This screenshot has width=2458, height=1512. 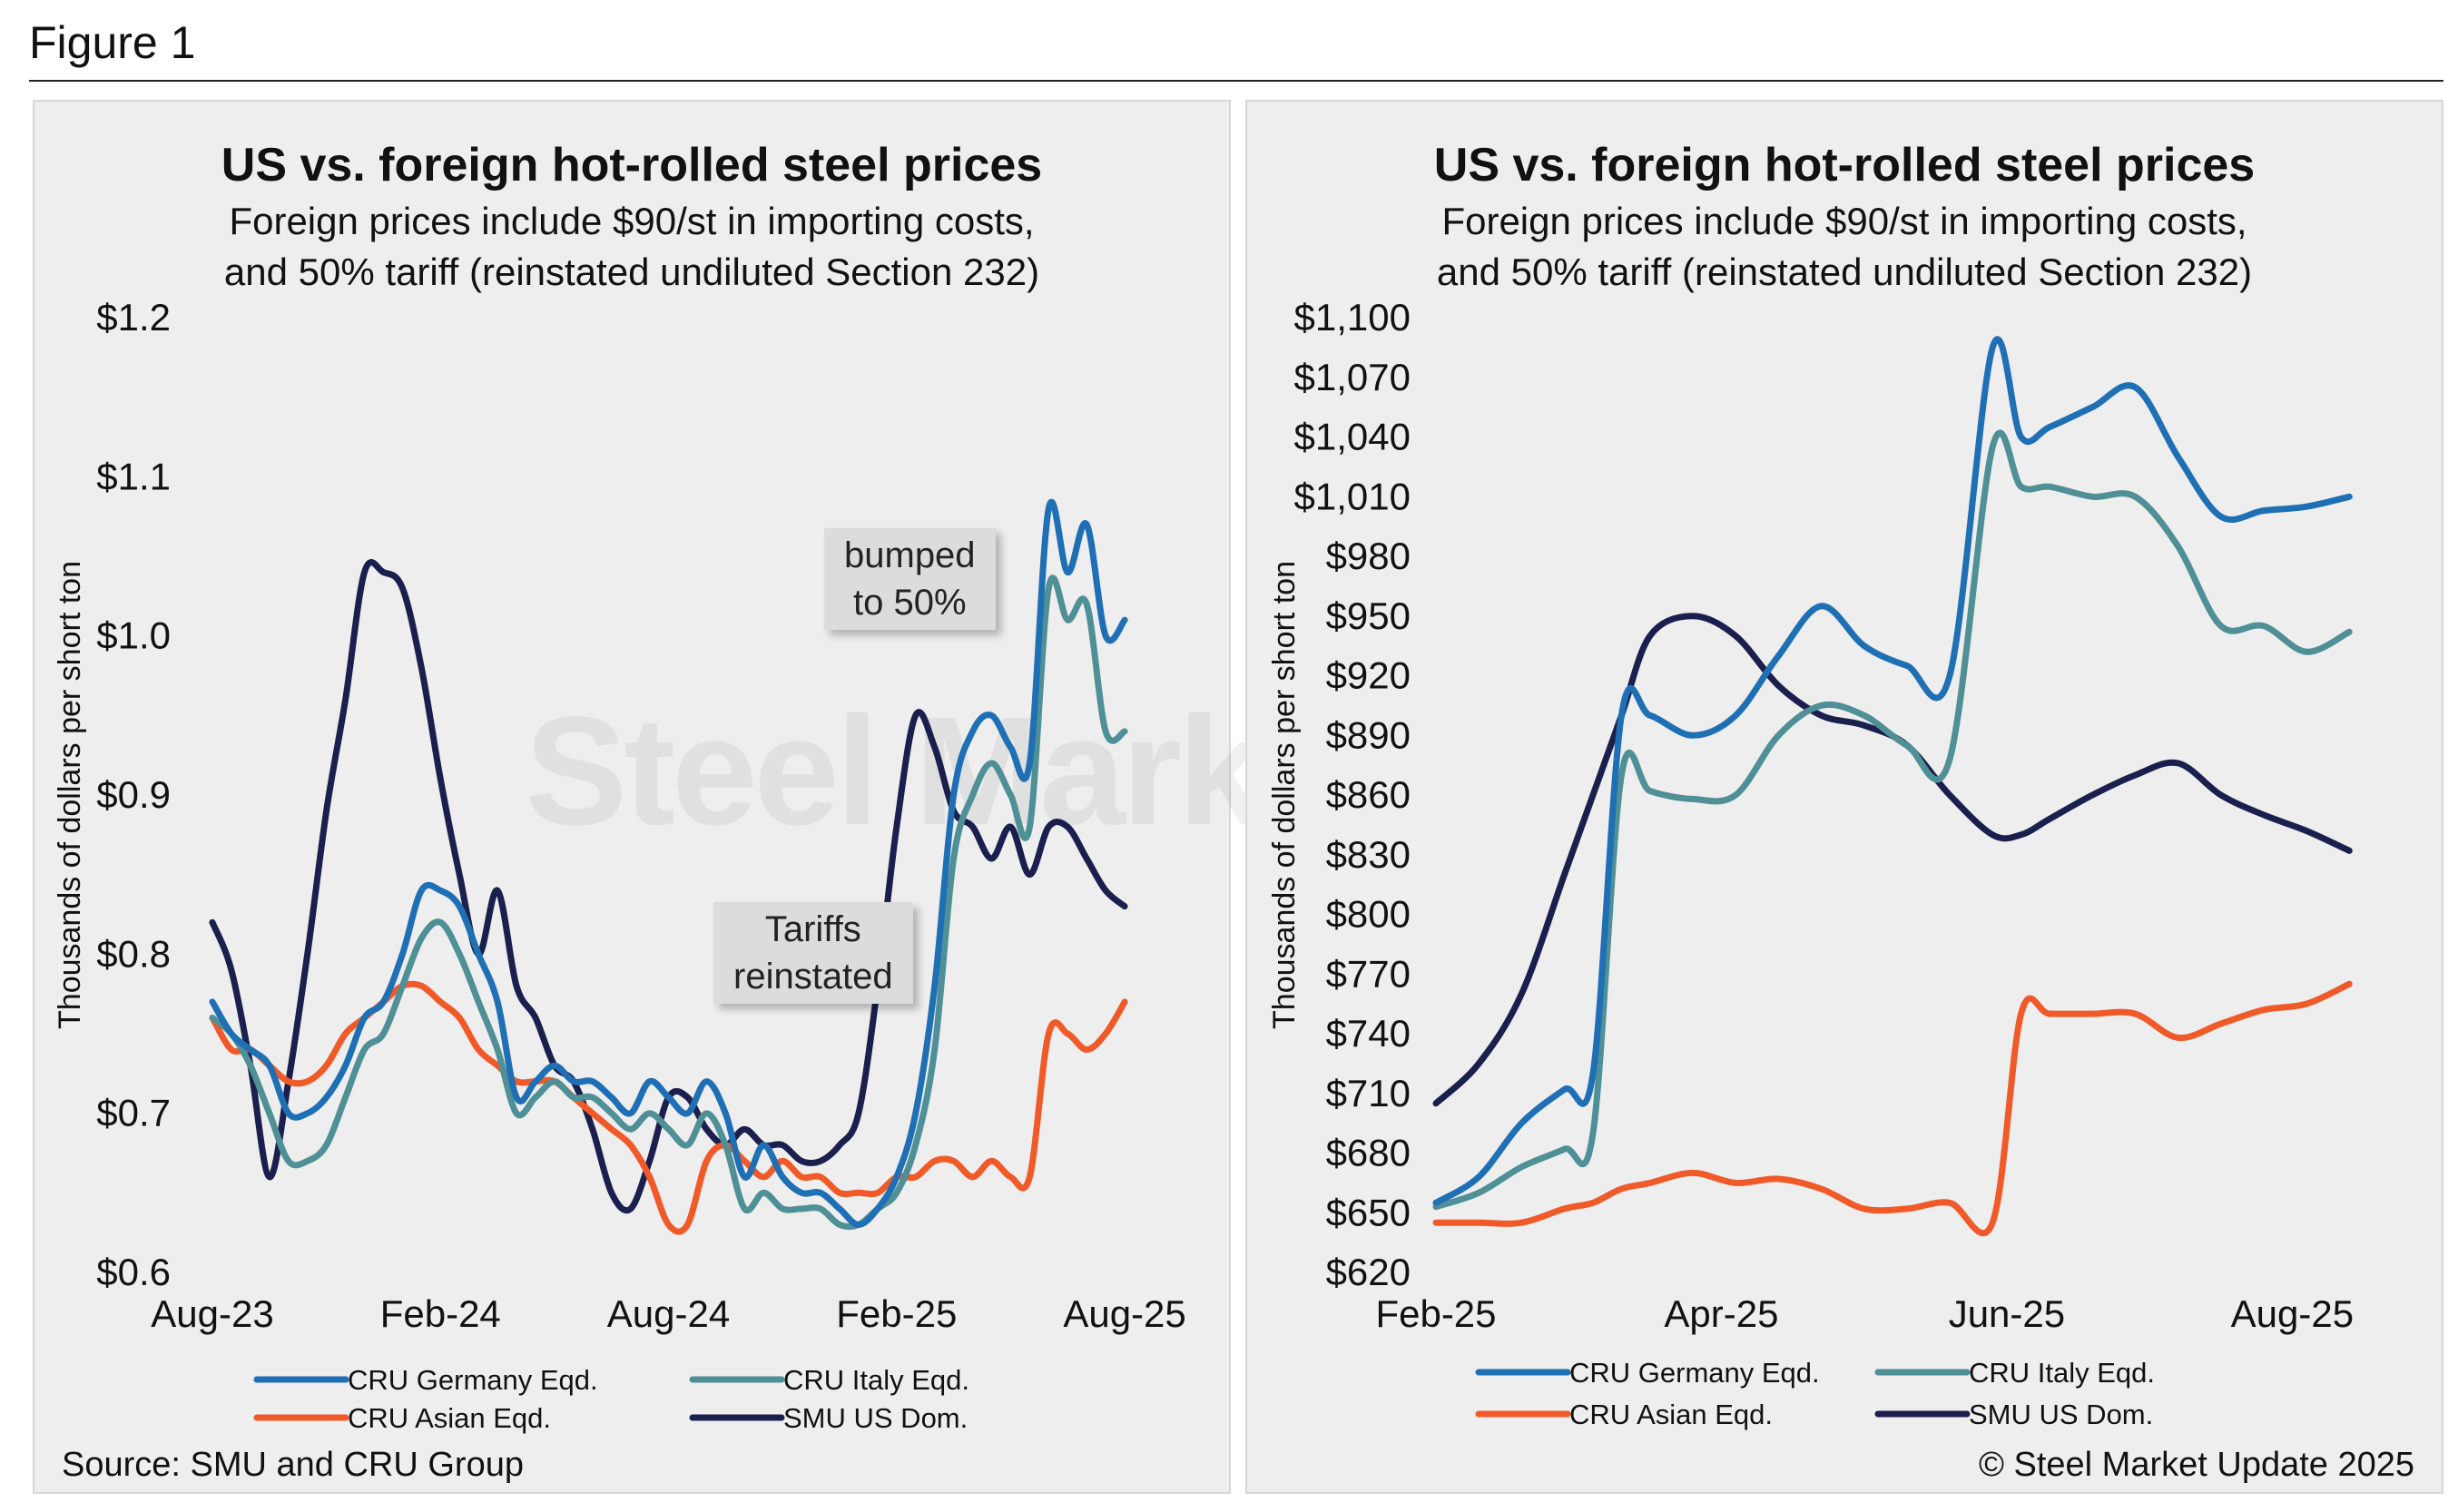 What do you see at coordinates (1369, 675) in the screenshot?
I see `y-tick-label: $920` at bounding box center [1369, 675].